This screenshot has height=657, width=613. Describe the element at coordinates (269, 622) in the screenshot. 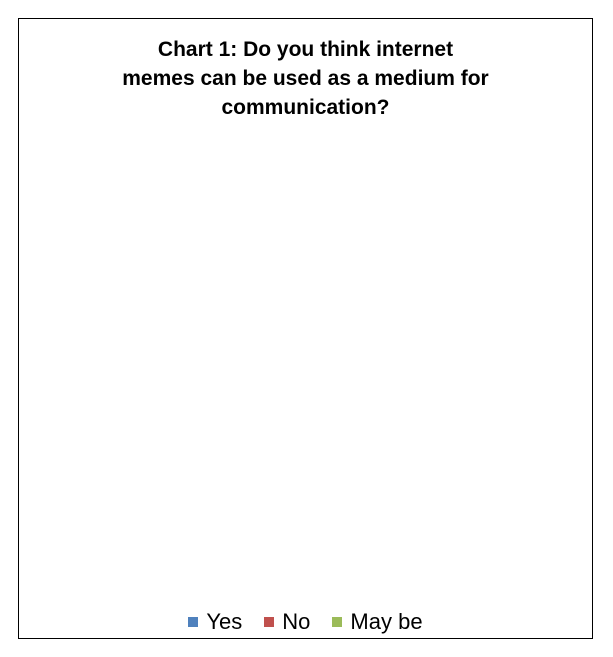

I see `legend-swatch-no` at that location.